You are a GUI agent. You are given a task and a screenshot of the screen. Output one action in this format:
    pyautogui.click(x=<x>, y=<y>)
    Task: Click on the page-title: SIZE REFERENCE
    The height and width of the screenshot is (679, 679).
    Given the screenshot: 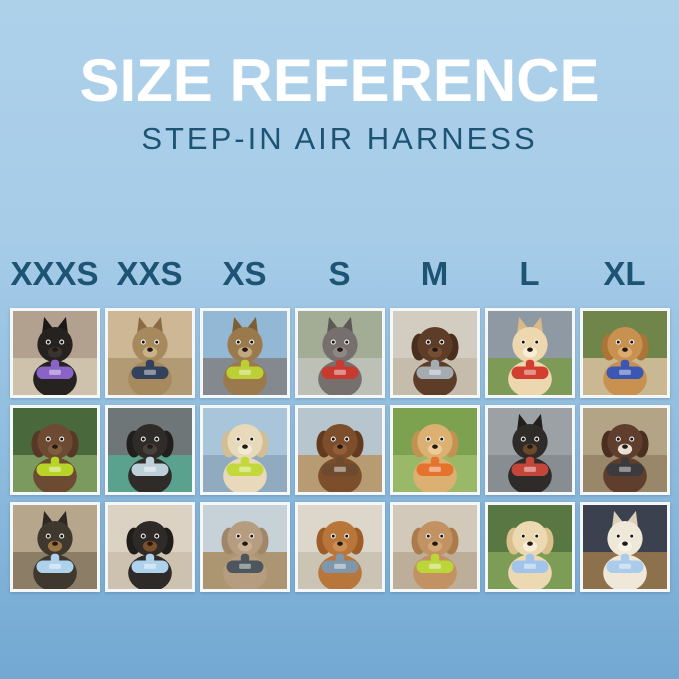 What is the action you would take?
    pyautogui.click(x=339, y=80)
    